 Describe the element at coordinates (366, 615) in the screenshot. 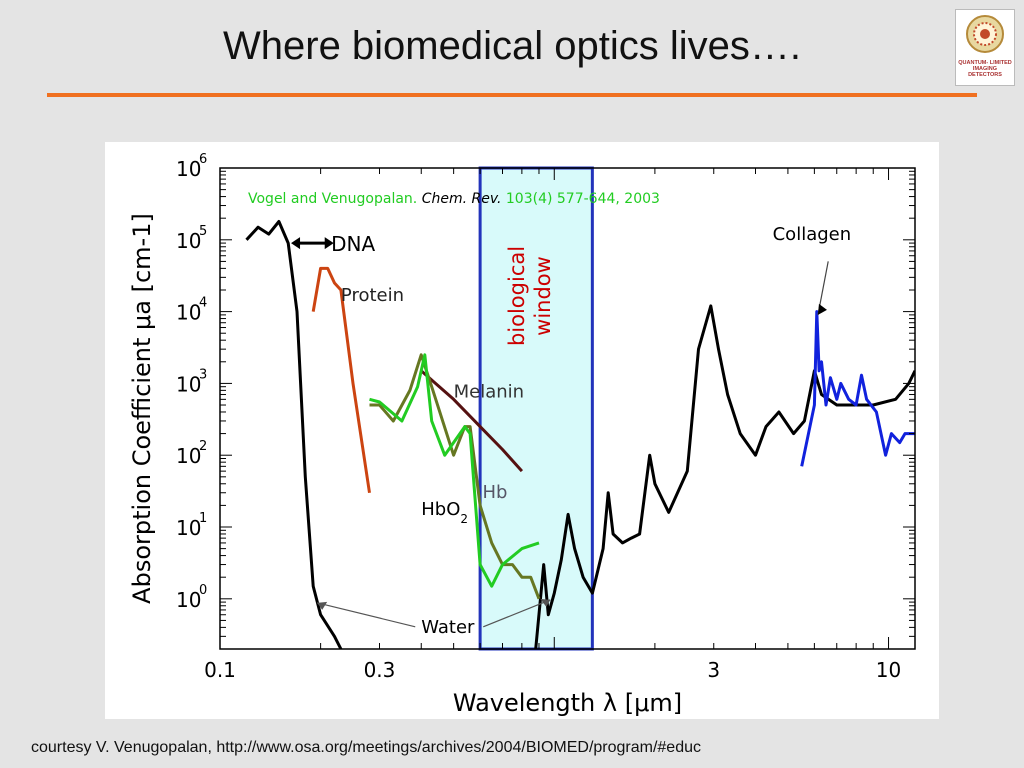

I see `water-pointer-uv` at that location.